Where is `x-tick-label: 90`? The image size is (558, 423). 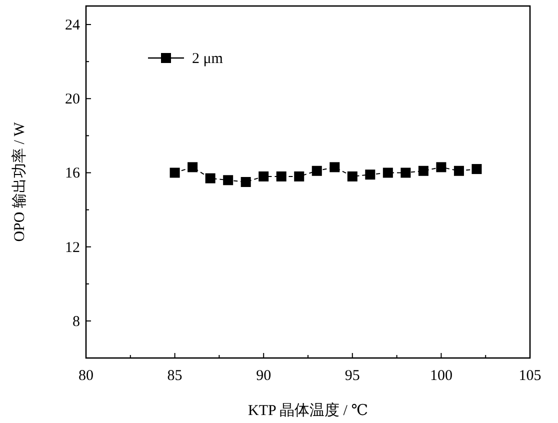 x-tick-label: 90 is located at coordinates (264, 376).